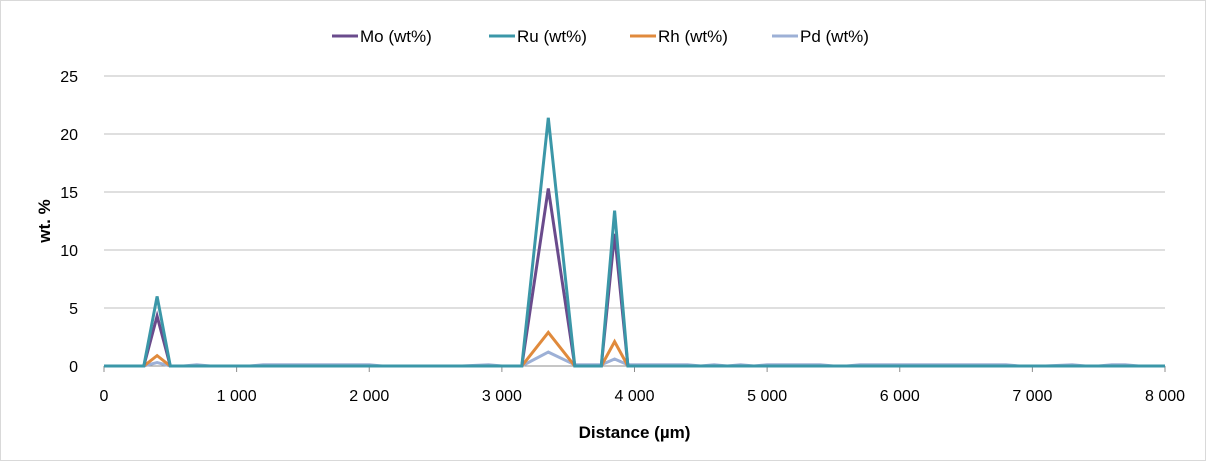 This screenshot has width=1206, height=461. I want to click on y-tick-label: 20, so click(69, 135).